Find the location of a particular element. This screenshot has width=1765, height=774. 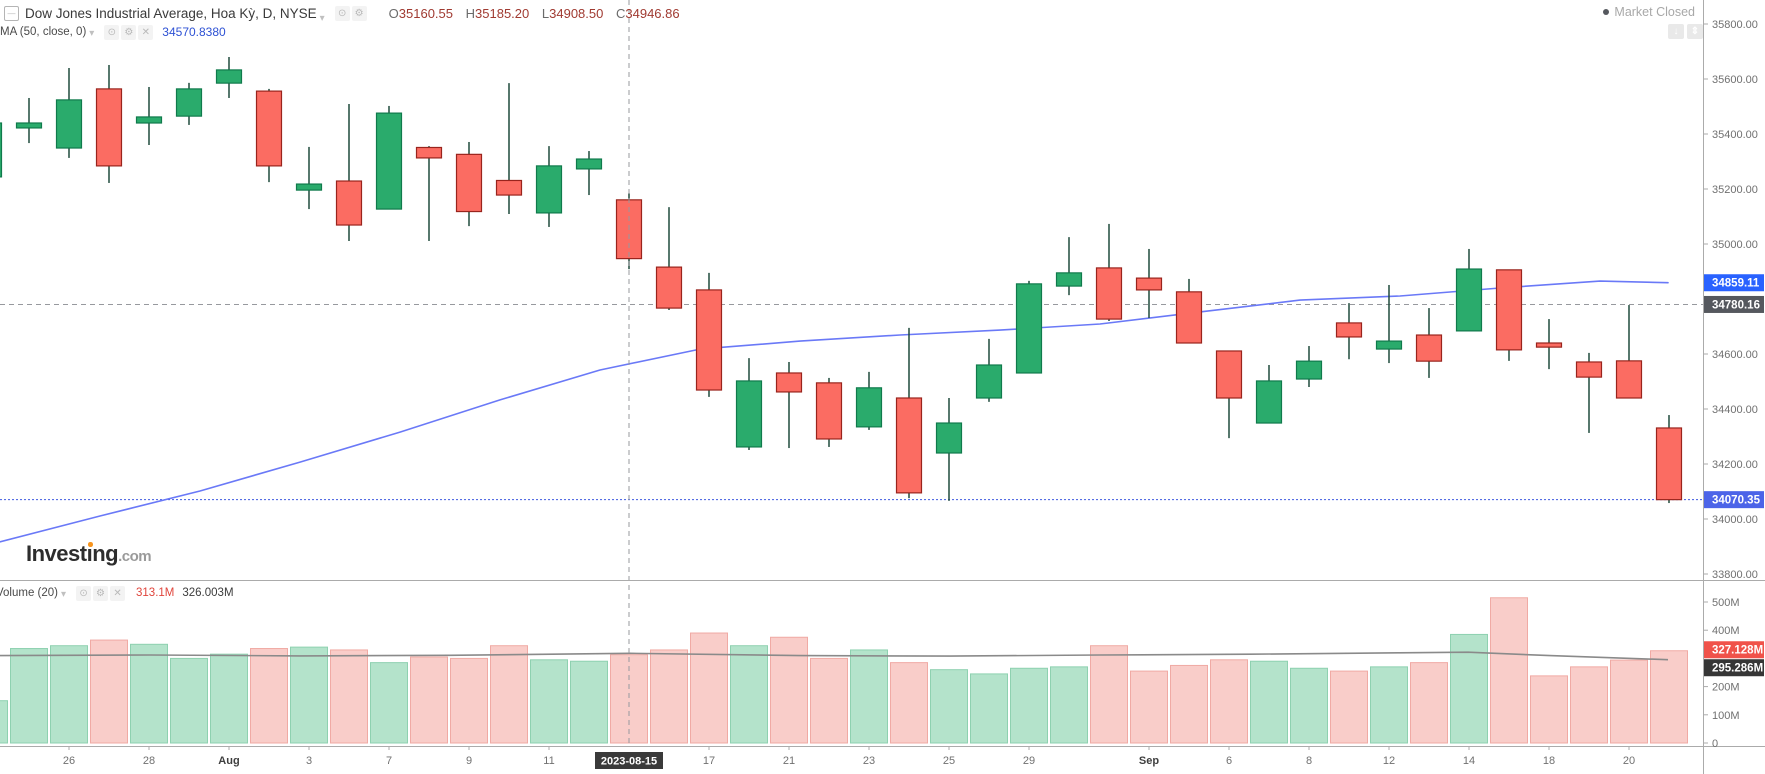

market-status: Market Closed ↓ ⇕ is located at coordinates (1653, 22).